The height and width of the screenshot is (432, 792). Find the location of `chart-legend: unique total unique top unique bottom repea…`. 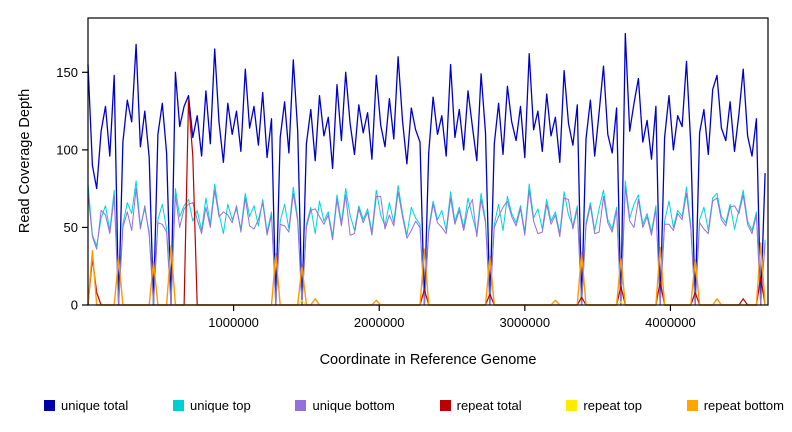

chart-legend: unique total unique top unique bottom repea… is located at coordinates (414, 405).